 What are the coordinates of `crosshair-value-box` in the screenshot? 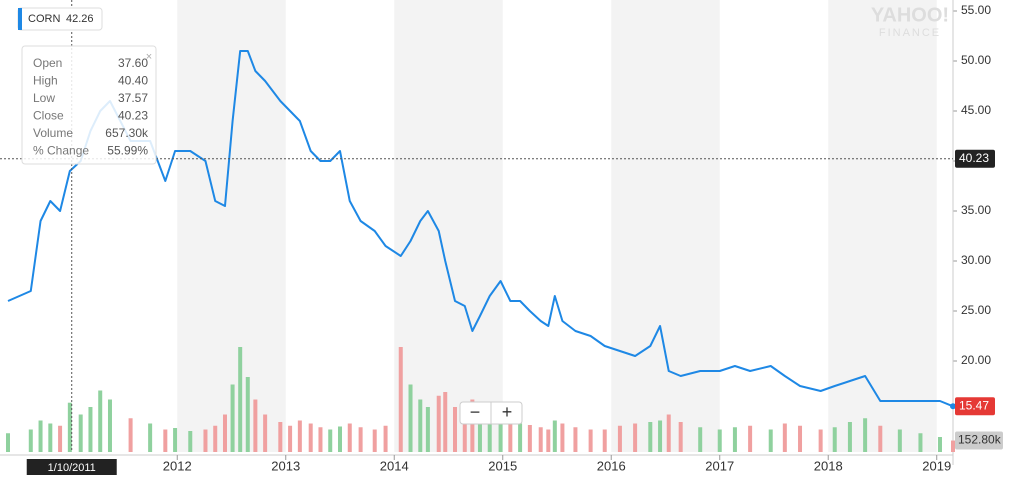 It's located at (975, 158).